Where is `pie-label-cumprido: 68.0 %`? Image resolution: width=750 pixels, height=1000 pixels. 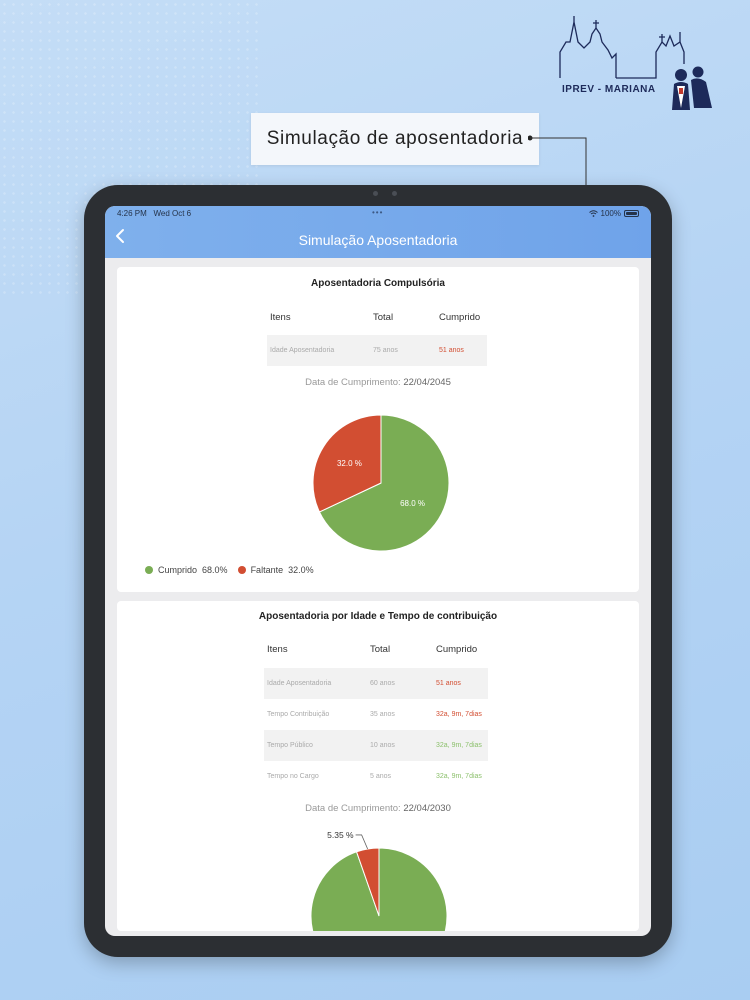 pie-label-cumprido: 68.0 % is located at coordinates (412, 503).